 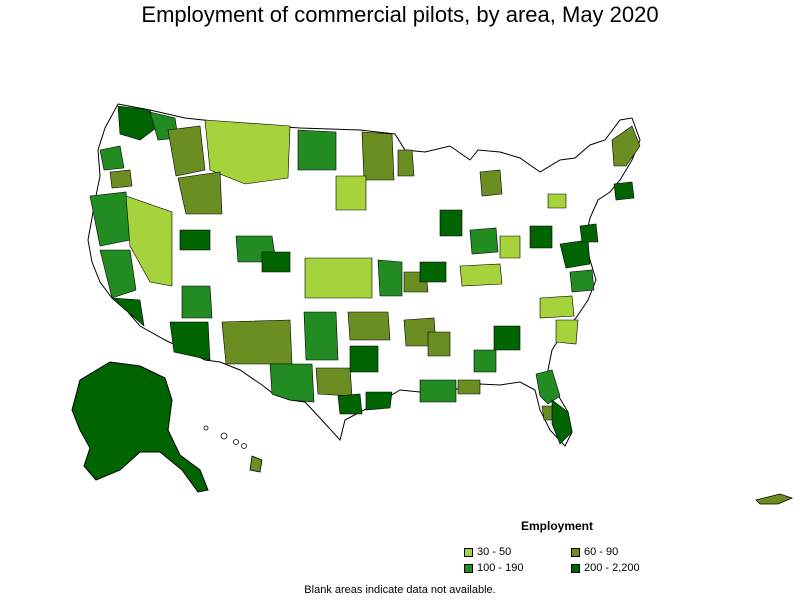 I want to click on legend-label: 30 - 50, so click(x=494, y=552).